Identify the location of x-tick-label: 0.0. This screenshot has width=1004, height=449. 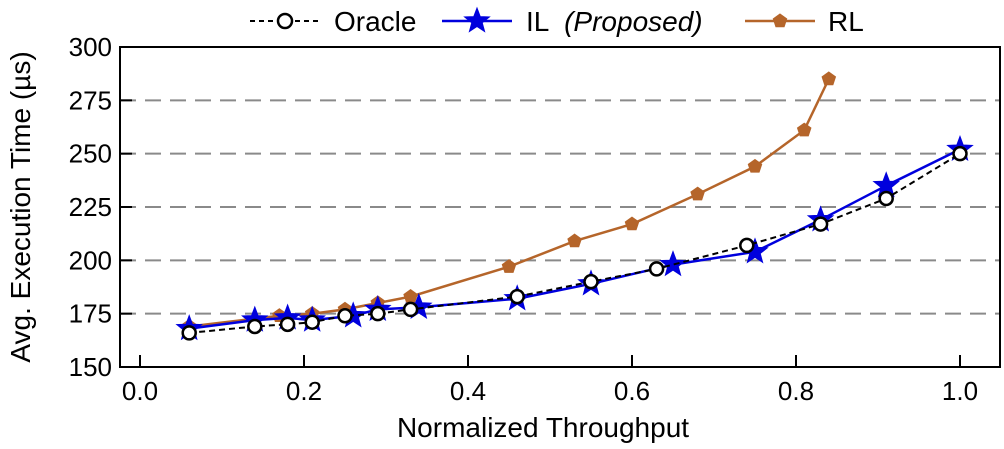
(140, 391).